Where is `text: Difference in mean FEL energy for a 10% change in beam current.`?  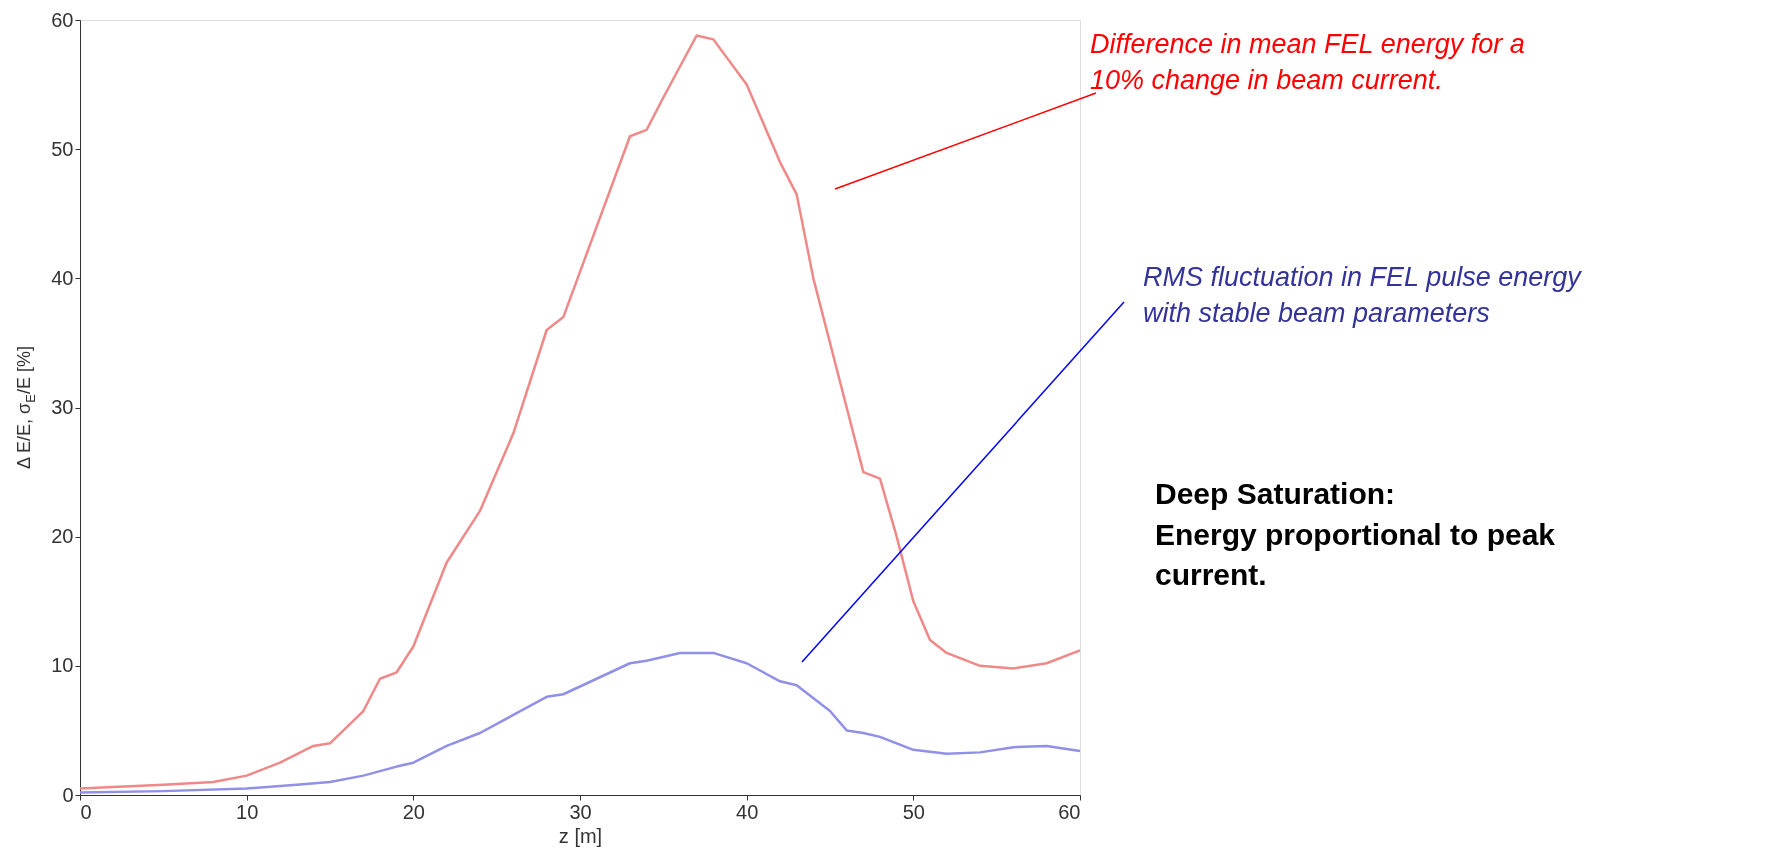 text: Difference in mean FEL energy for a 10% change in beam current. is located at coordinates (1307, 62).